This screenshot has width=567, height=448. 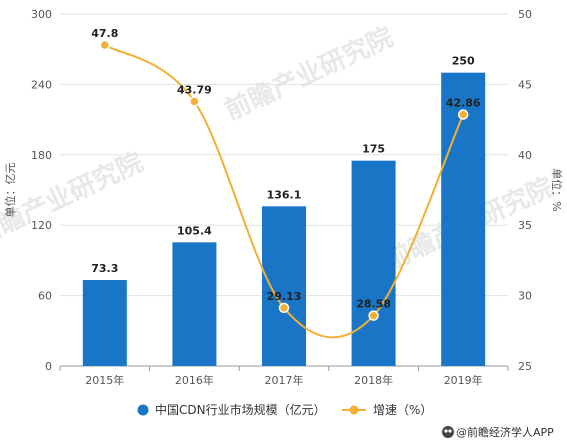 I want to click on legend: 中国CDN行业市场规模（亿元） 增速（%）, so click(x=284, y=409).